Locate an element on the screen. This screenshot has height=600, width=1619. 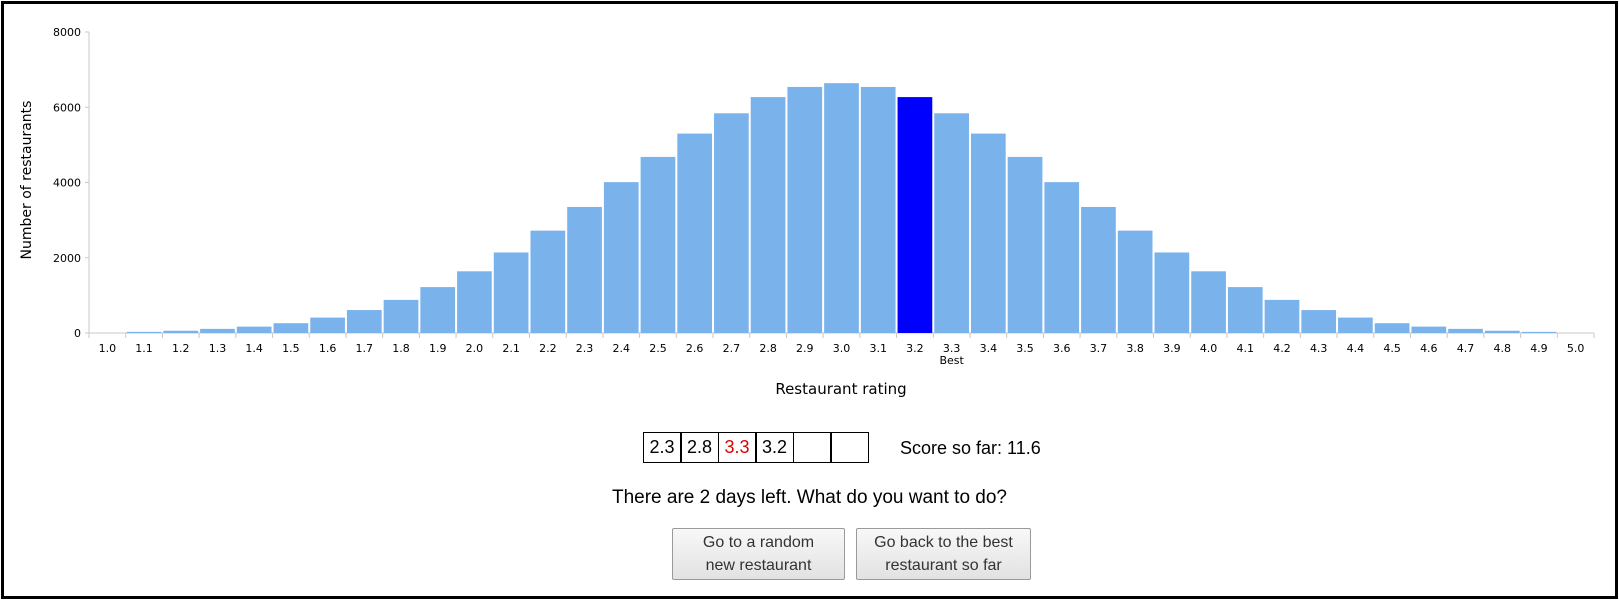
x-tick-label: 3.1 is located at coordinates (878, 348).